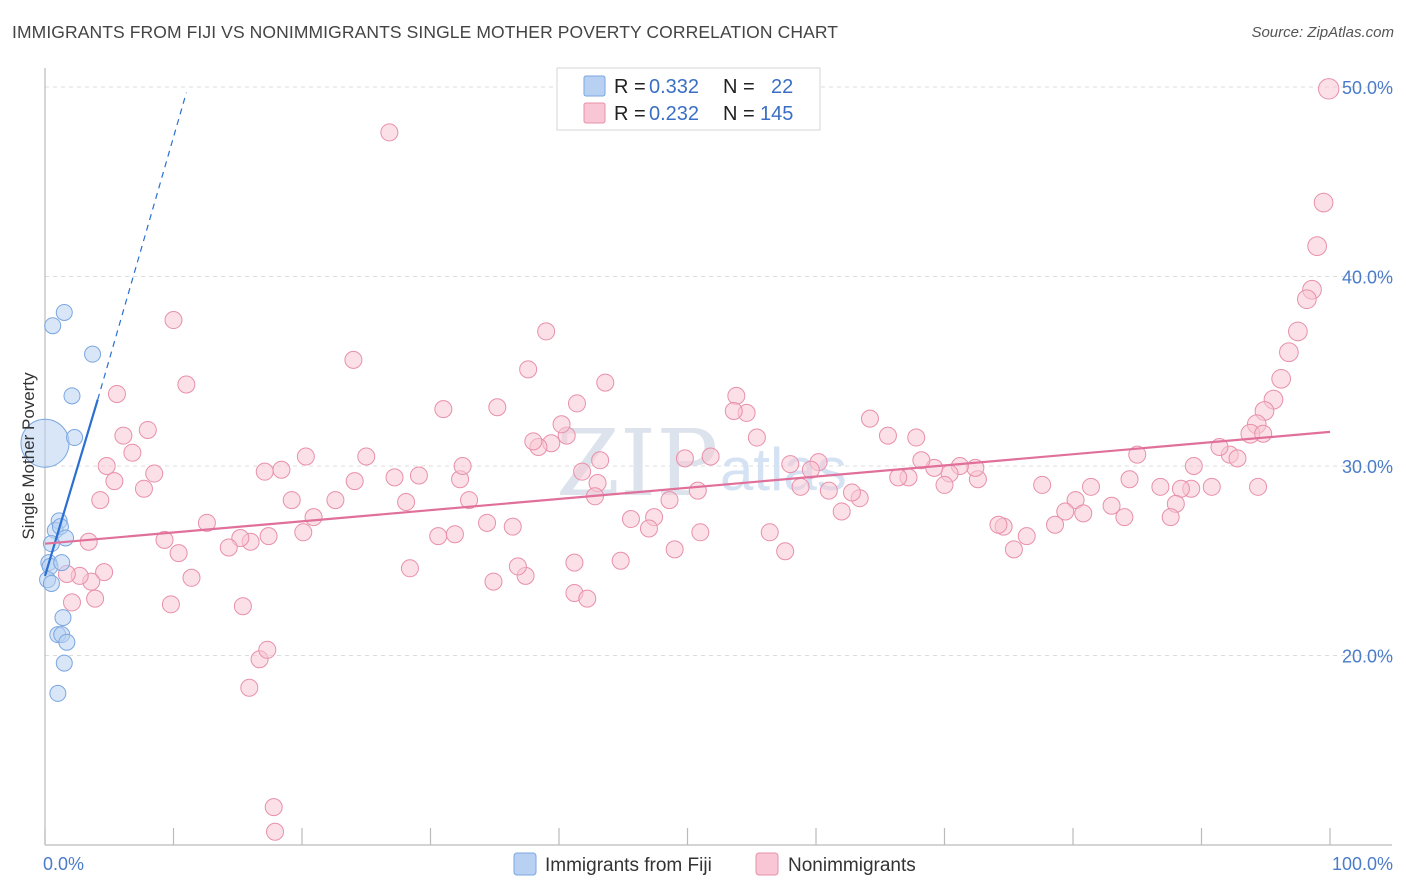 The width and height of the screenshot is (1406, 892). I want to click on y-tick-label: 30.0%, so click(1367, 467).